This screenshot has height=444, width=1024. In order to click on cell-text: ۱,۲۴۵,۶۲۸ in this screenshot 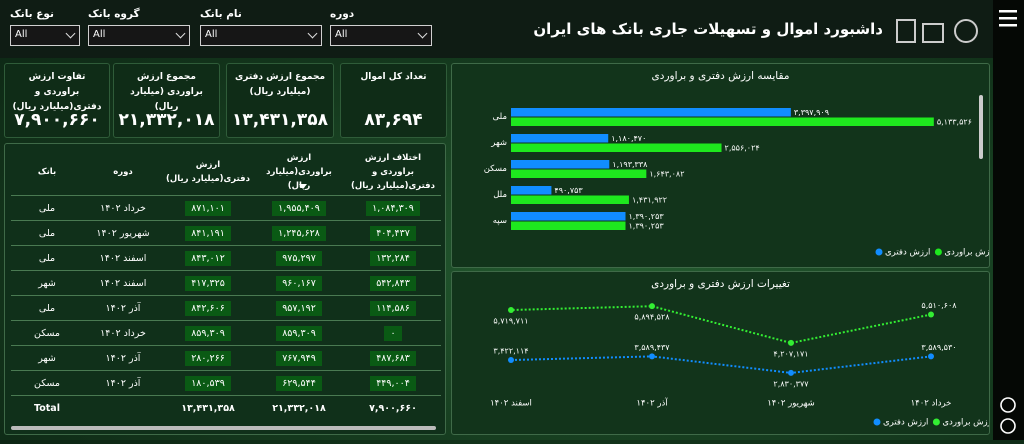, I will do `click(299, 233)`.